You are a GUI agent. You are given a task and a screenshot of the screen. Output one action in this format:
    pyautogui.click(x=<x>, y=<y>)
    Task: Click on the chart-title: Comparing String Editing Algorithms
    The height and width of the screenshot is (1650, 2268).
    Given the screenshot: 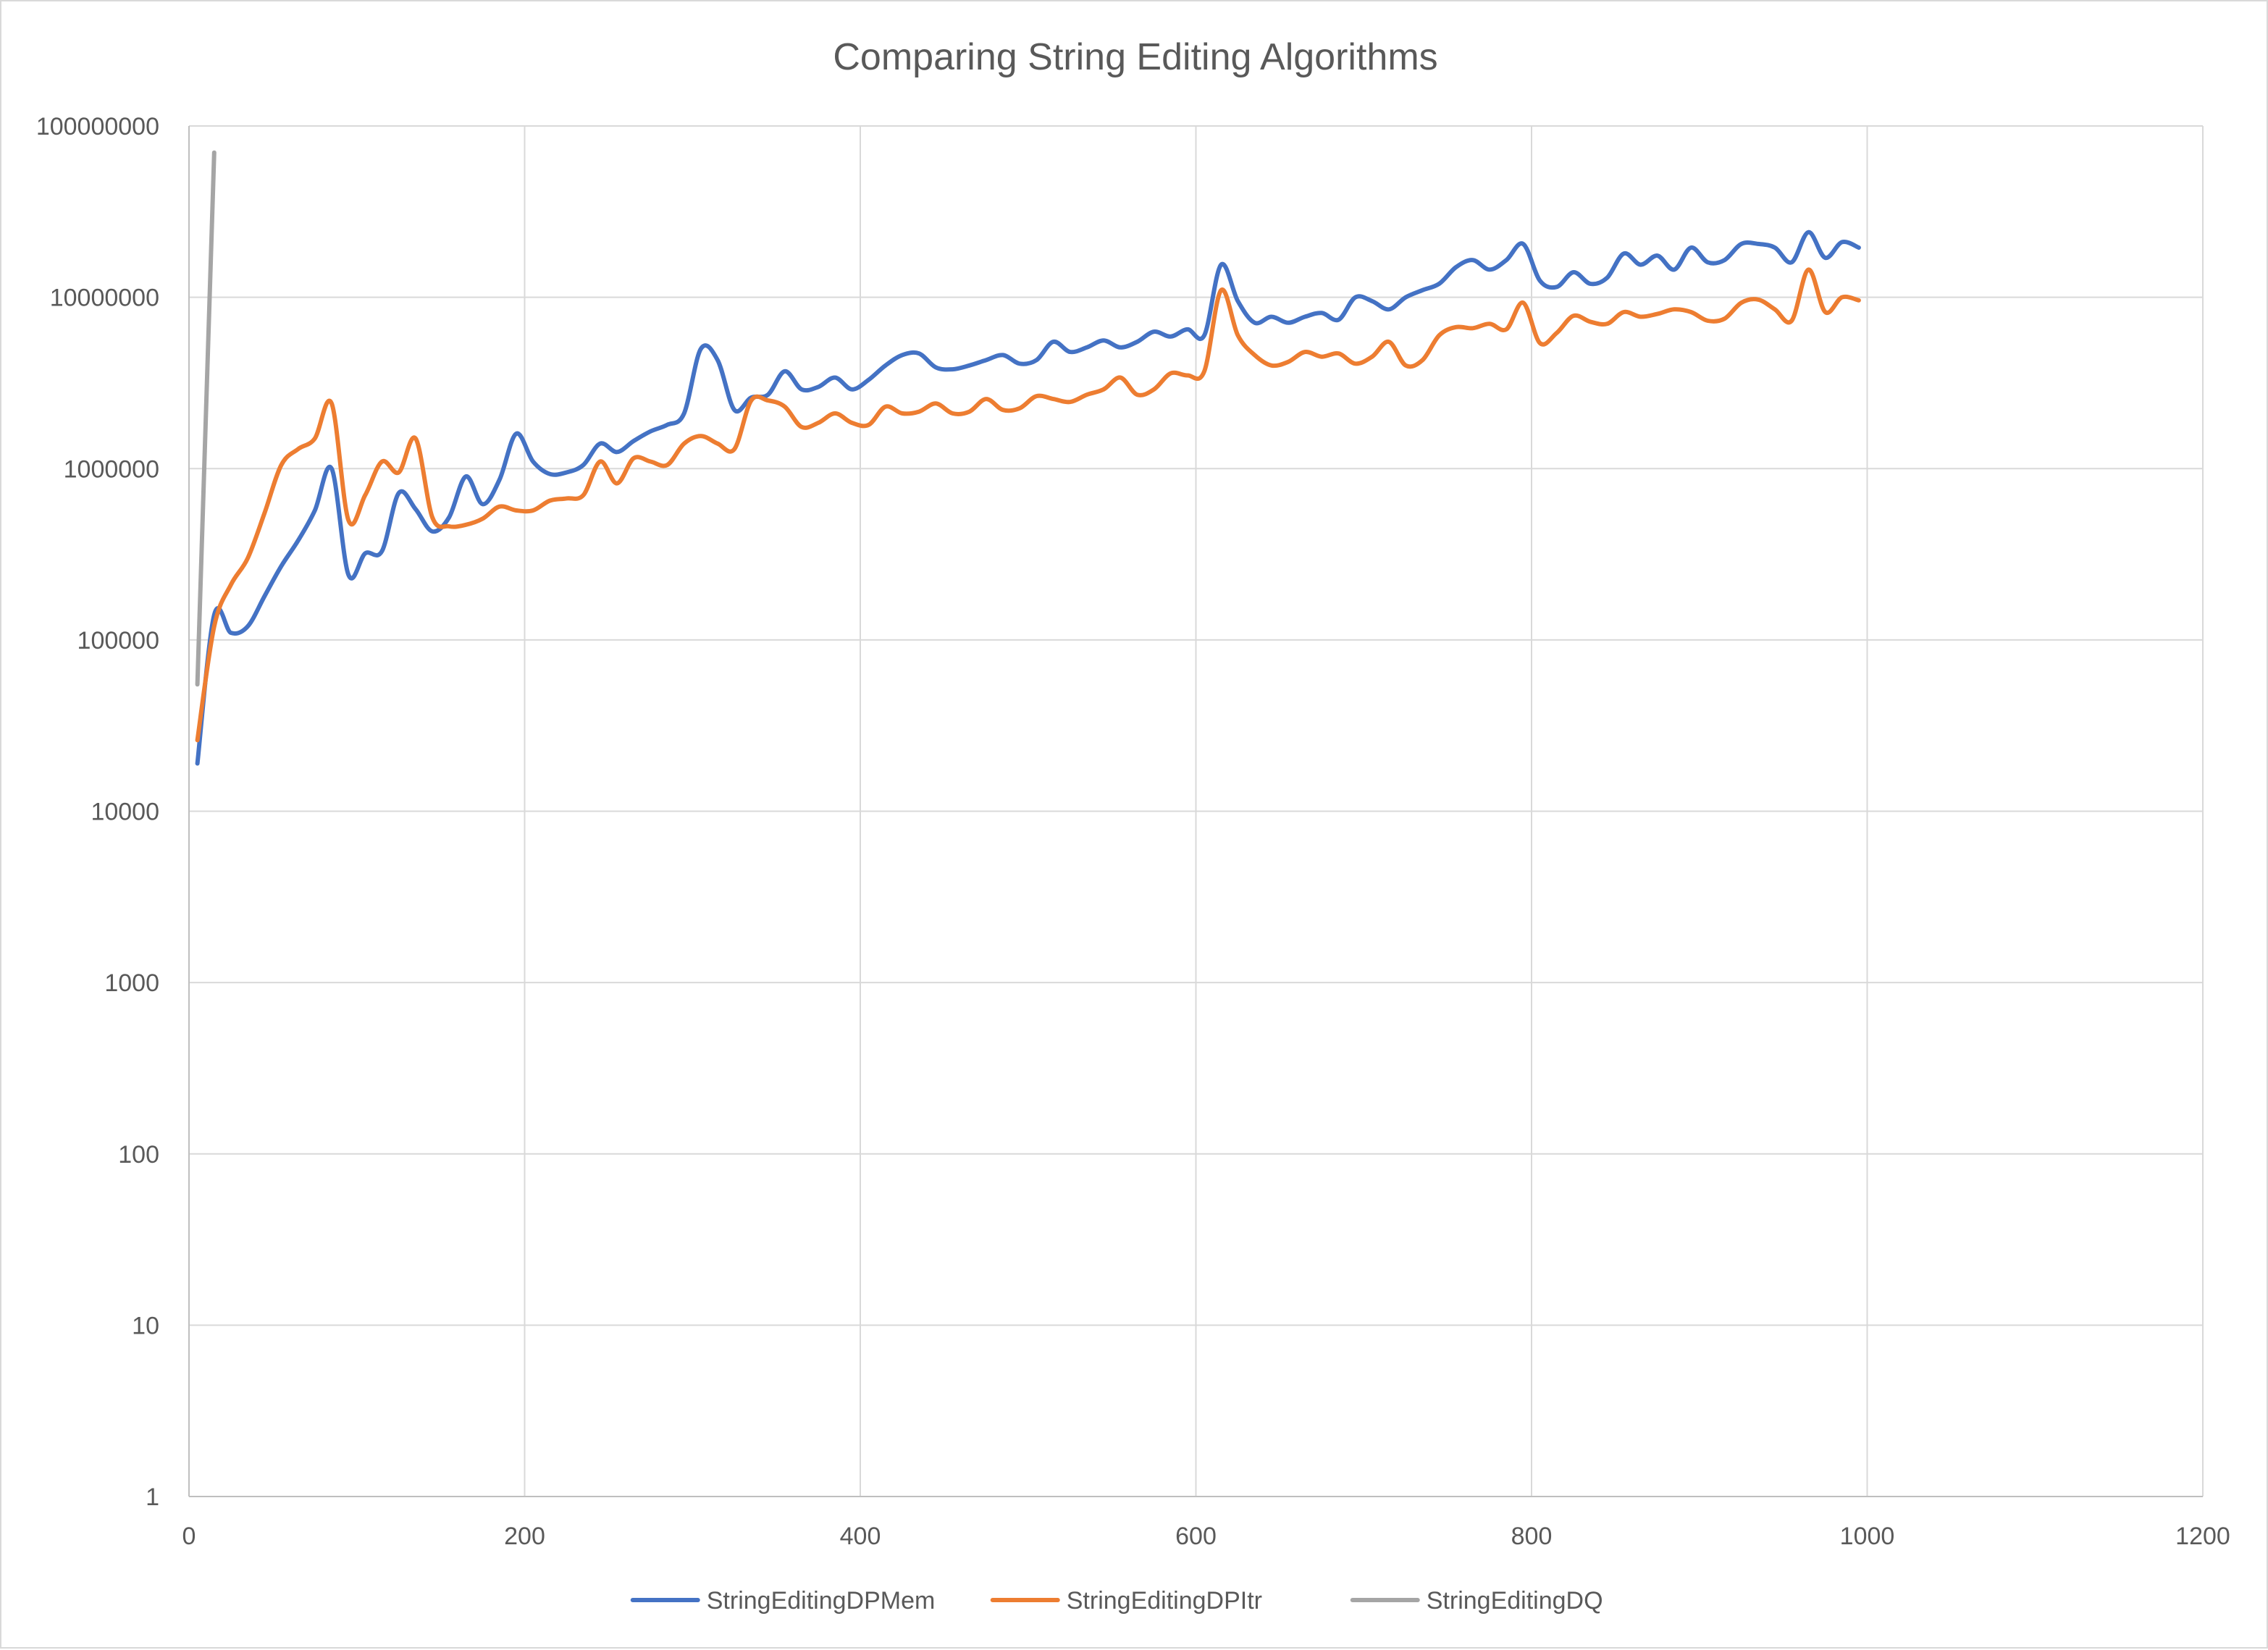 What is the action you would take?
    pyautogui.click(x=1135, y=57)
    